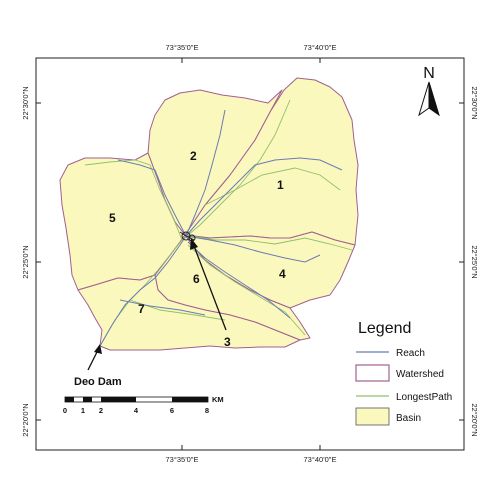 This screenshot has height=500, width=500. Describe the element at coordinates (410, 353) in the screenshot. I see `legend-item-reach: Reach` at that location.